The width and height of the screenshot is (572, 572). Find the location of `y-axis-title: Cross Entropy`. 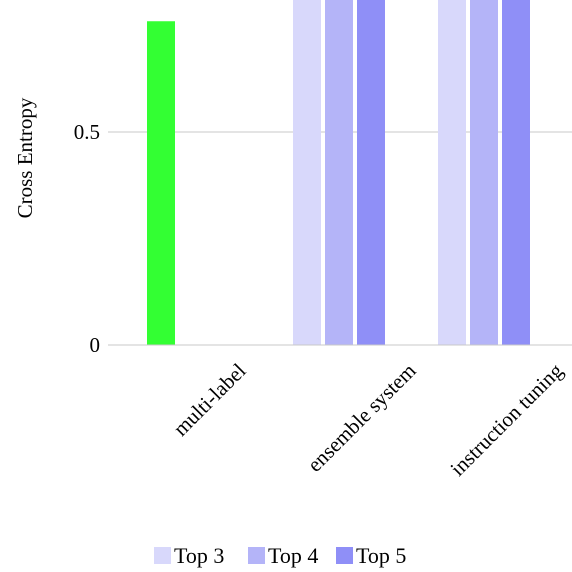

y-axis-title: Cross Entropy is located at coordinates (25, 157).